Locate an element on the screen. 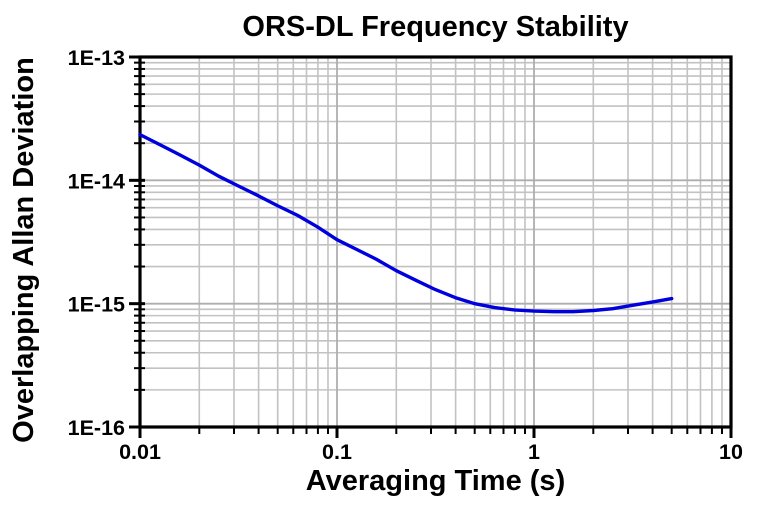 The image size is (780, 511). y-tick-label: 1E-13 is located at coordinates (96, 58).